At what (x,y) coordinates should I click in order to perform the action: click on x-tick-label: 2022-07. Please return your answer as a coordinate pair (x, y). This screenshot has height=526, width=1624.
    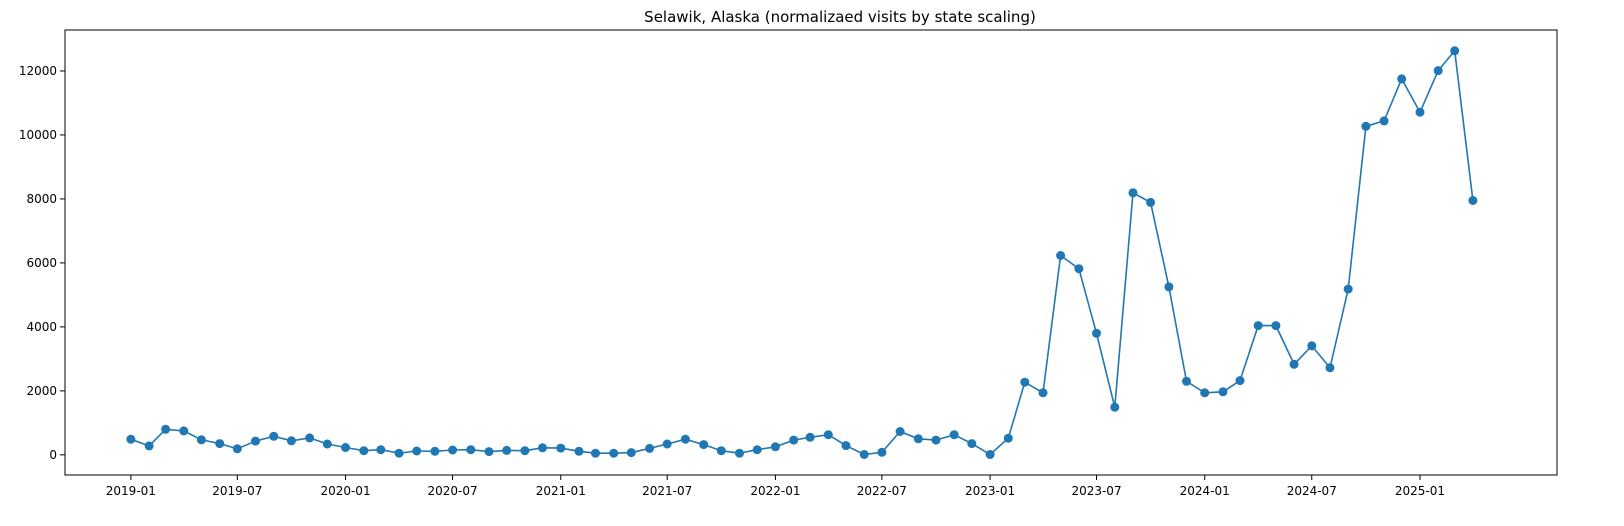
    Looking at the image, I should click on (882, 491).